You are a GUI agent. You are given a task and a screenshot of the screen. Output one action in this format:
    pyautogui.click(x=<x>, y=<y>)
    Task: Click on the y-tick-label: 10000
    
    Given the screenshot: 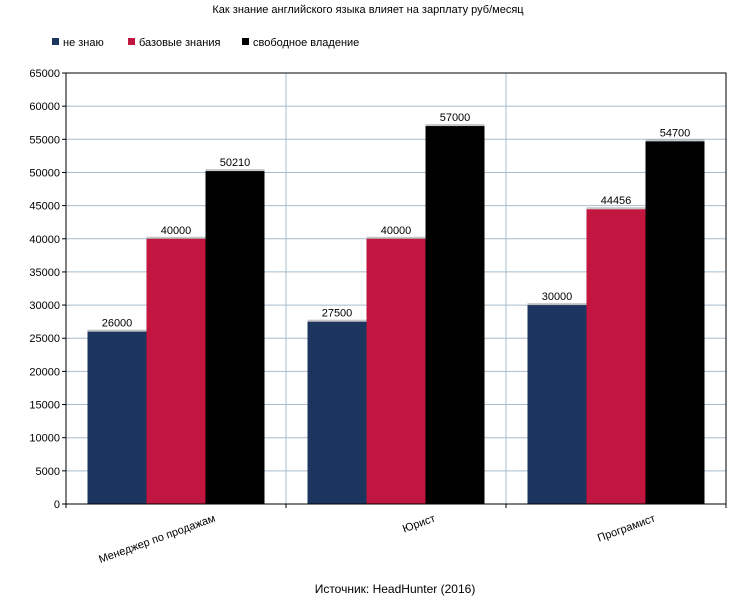 What is the action you would take?
    pyautogui.click(x=44, y=439)
    